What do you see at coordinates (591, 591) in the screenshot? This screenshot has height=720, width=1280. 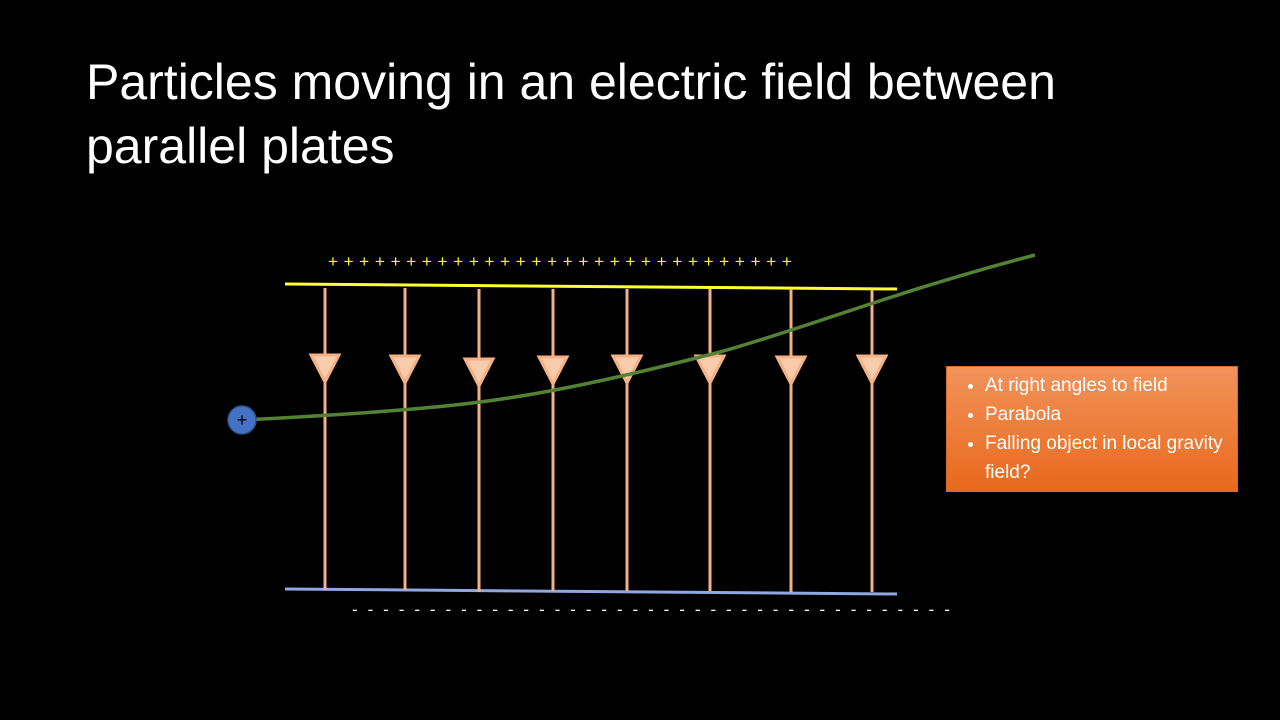 I see `negative-plate` at bounding box center [591, 591].